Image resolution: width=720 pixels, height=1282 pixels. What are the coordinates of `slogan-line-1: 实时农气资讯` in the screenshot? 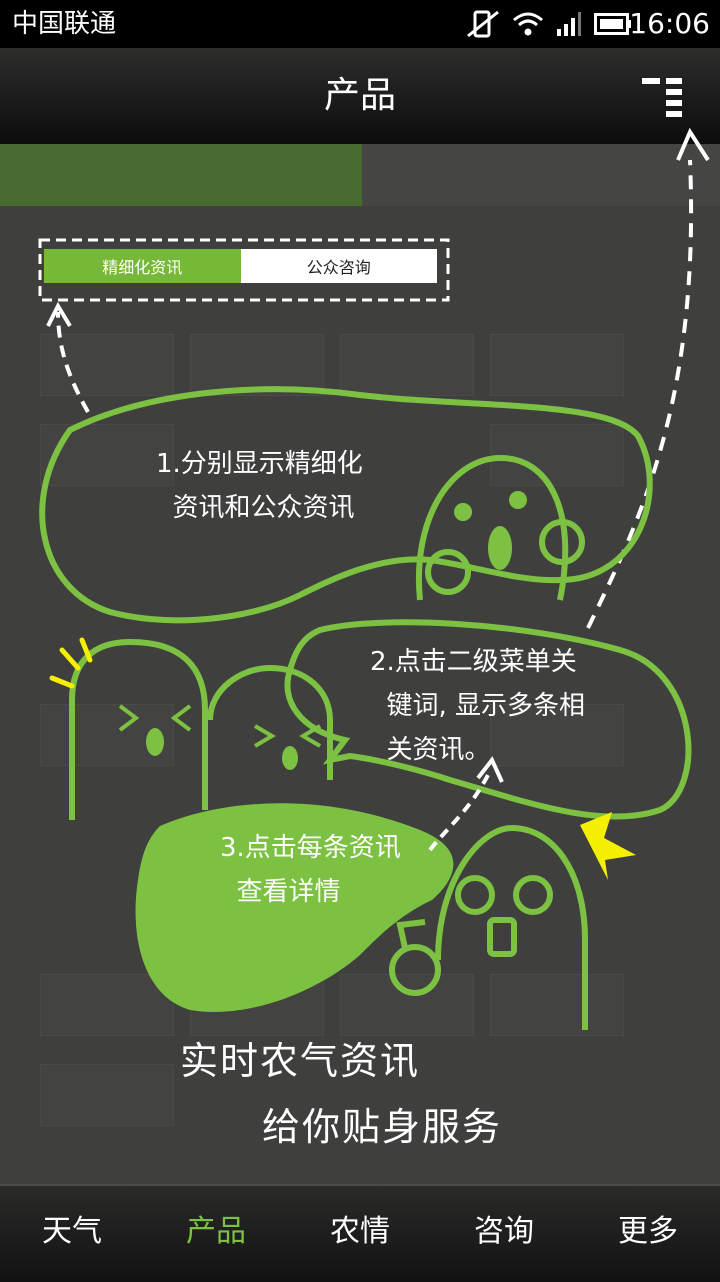 It's located at (300, 1061).